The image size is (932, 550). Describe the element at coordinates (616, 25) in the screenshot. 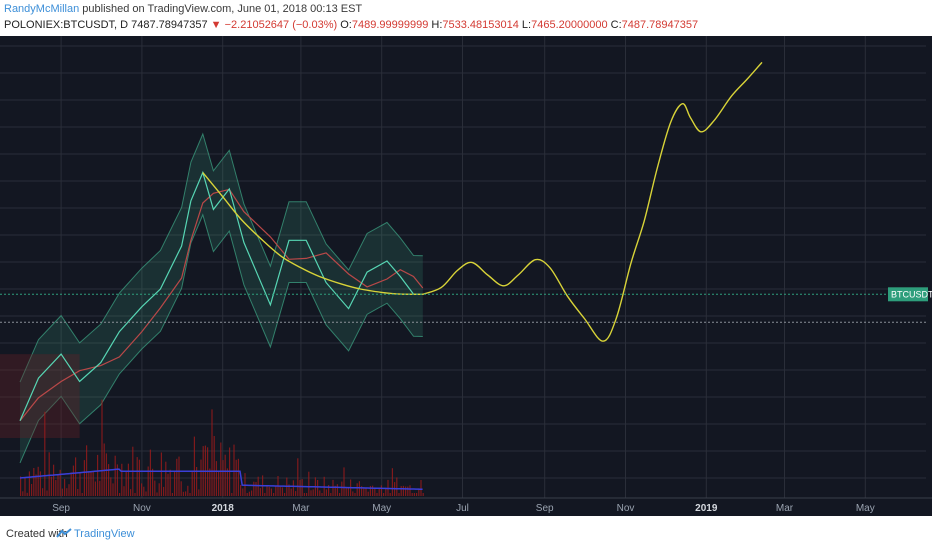

I see `close-label: C:` at that location.